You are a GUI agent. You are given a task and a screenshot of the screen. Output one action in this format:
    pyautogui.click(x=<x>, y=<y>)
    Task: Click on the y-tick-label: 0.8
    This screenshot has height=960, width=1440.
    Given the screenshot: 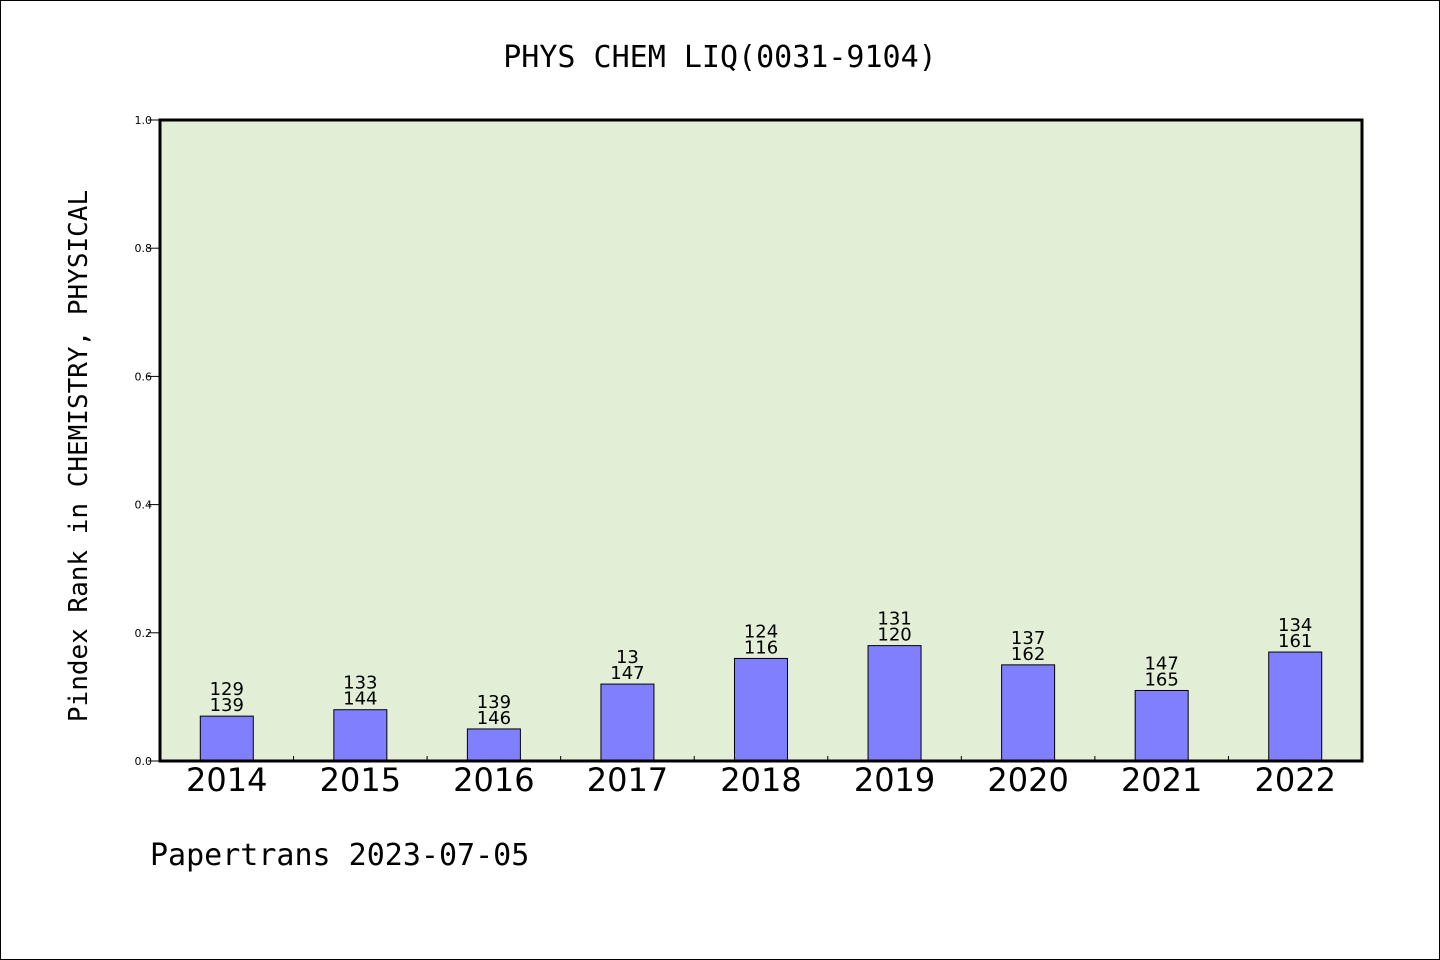 What is the action you would take?
    pyautogui.click(x=144, y=248)
    